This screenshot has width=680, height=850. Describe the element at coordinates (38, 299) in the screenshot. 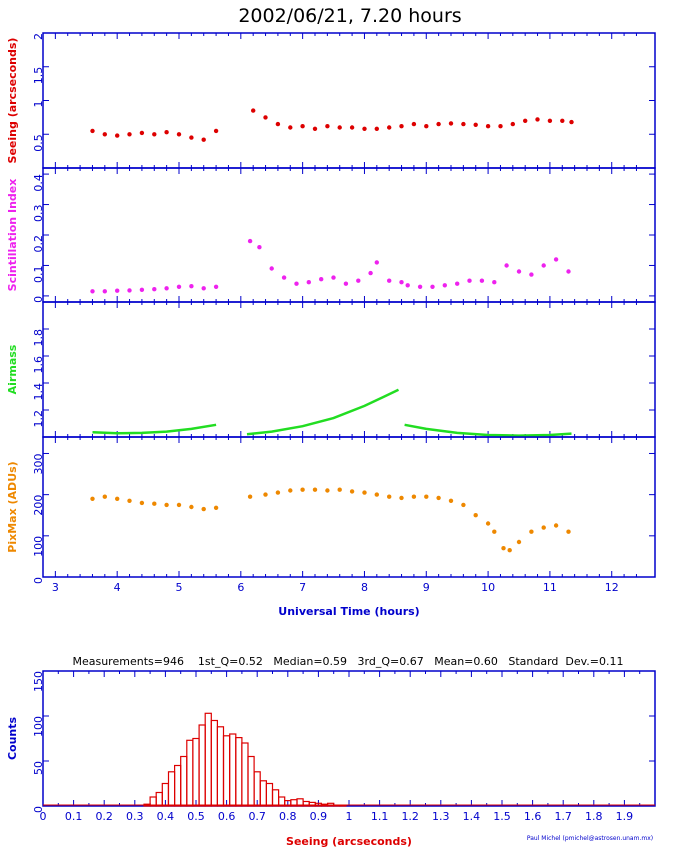

I see `y-tick-label: 0` at that location.